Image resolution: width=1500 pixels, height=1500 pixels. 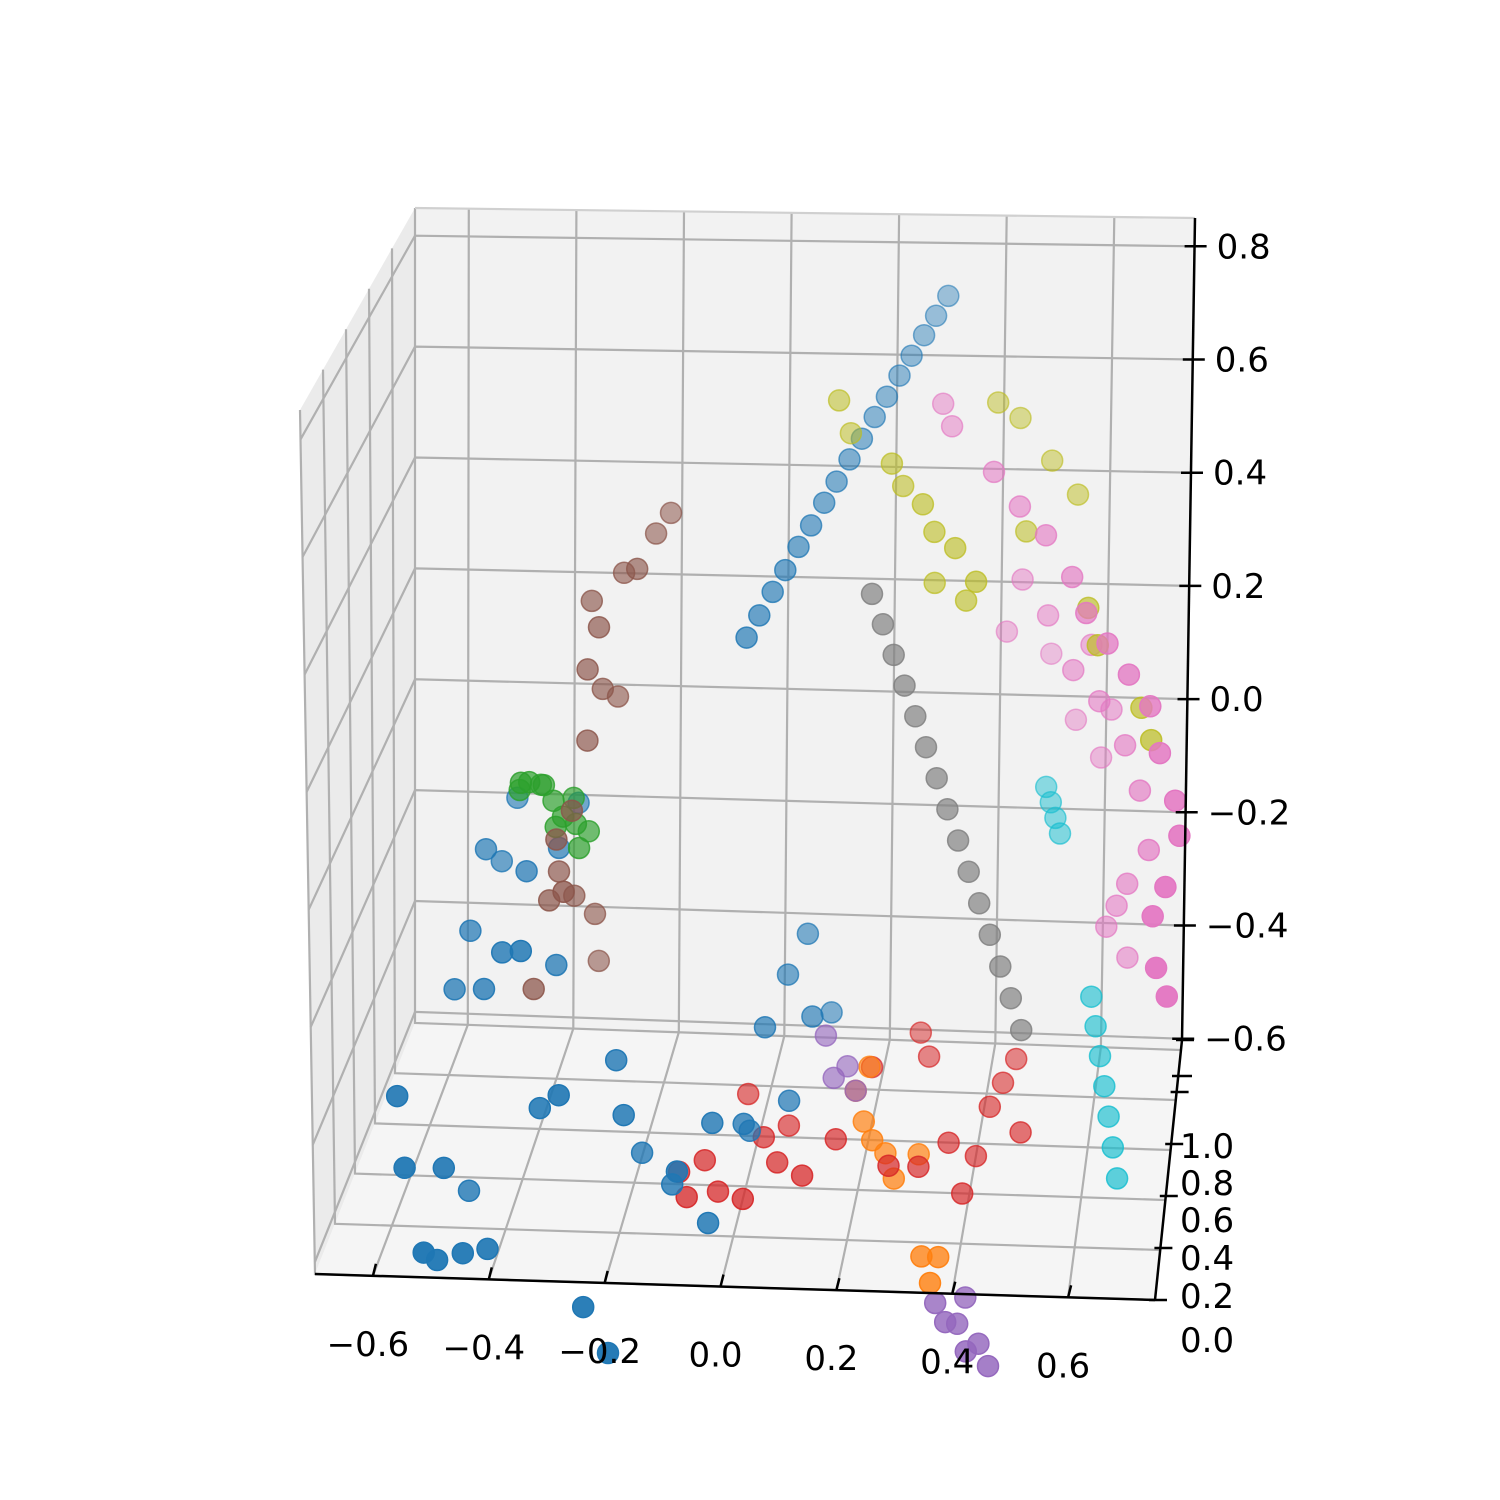 I want to click on x-tick-label-3: 0.0, so click(x=715, y=1356).